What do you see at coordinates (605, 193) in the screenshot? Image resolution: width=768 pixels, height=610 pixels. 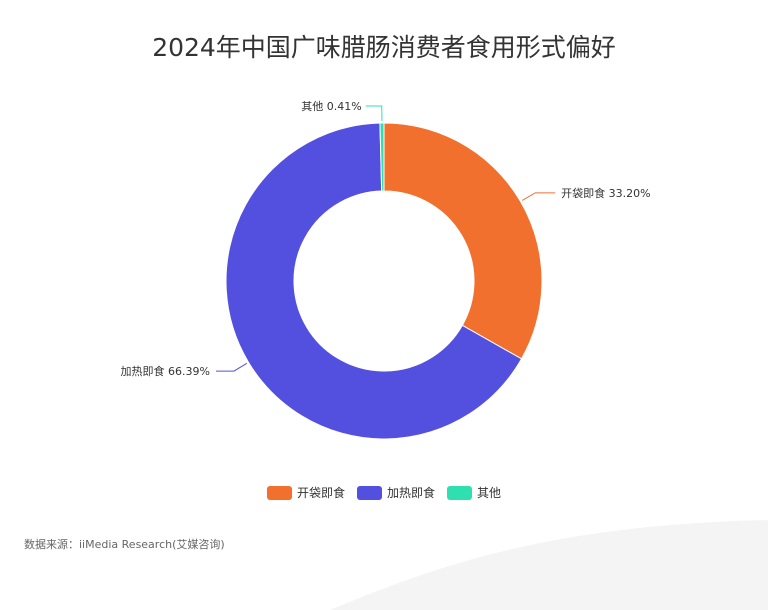 I see `data-label-kaidai: 开袋即食 33.20%` at bounding box center [605, 193].